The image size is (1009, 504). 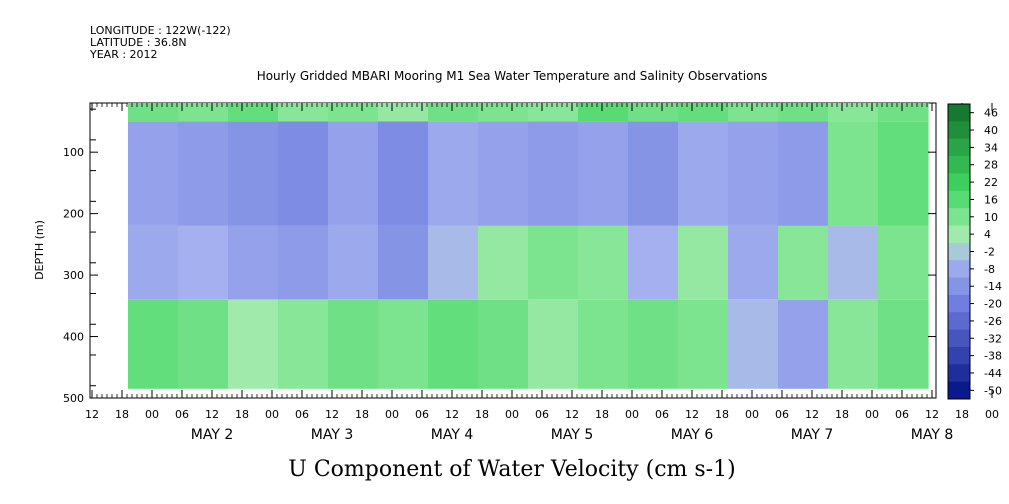 I want to click on x-day-label: MAY 6, so click(x=692, y=435).